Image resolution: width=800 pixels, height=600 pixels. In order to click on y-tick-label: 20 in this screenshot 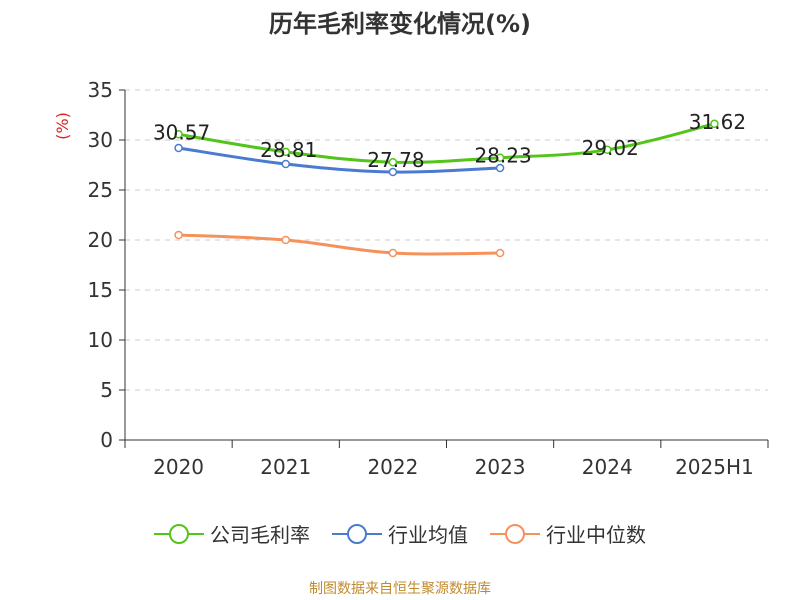, I will do `click(100, 240)`.